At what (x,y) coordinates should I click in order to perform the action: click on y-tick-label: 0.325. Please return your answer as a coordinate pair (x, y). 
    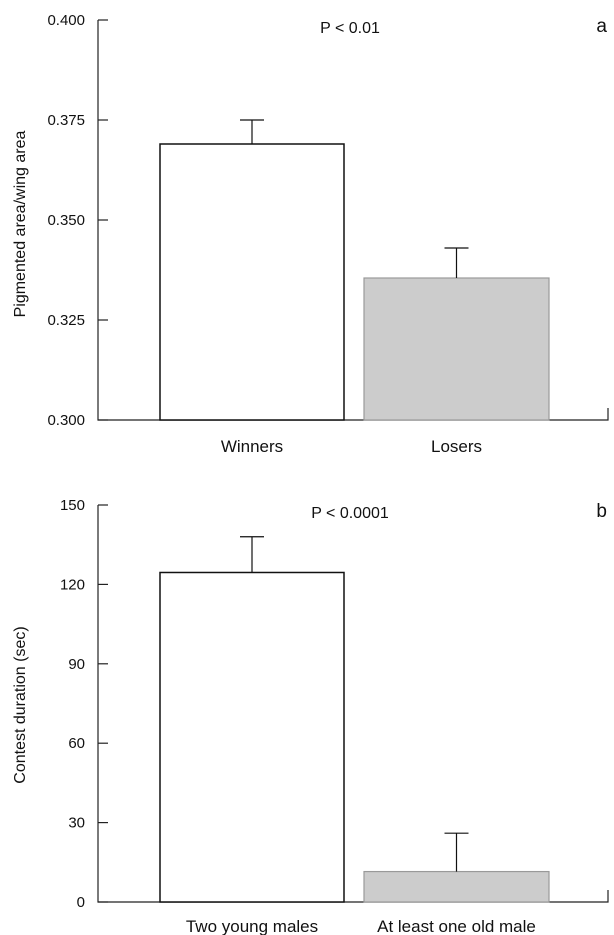
    Looking at the image, I should click on (66, 320).